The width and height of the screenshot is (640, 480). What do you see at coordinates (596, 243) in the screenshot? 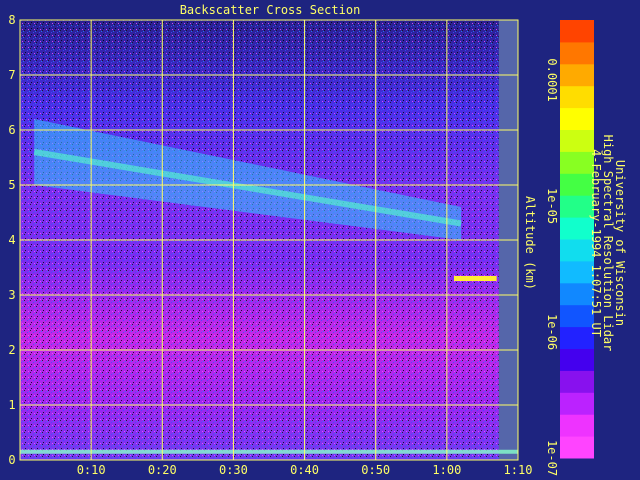
I see `credit-line-3: 4-February-1994 1:07:51 UT` at bounding box center [596, 243].